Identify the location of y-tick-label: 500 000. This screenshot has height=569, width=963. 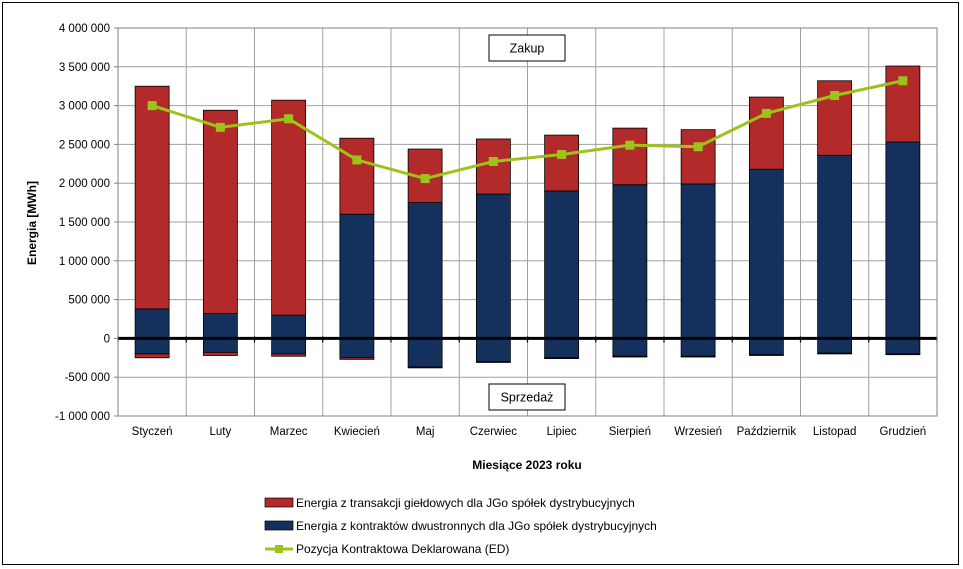
(89, 301).